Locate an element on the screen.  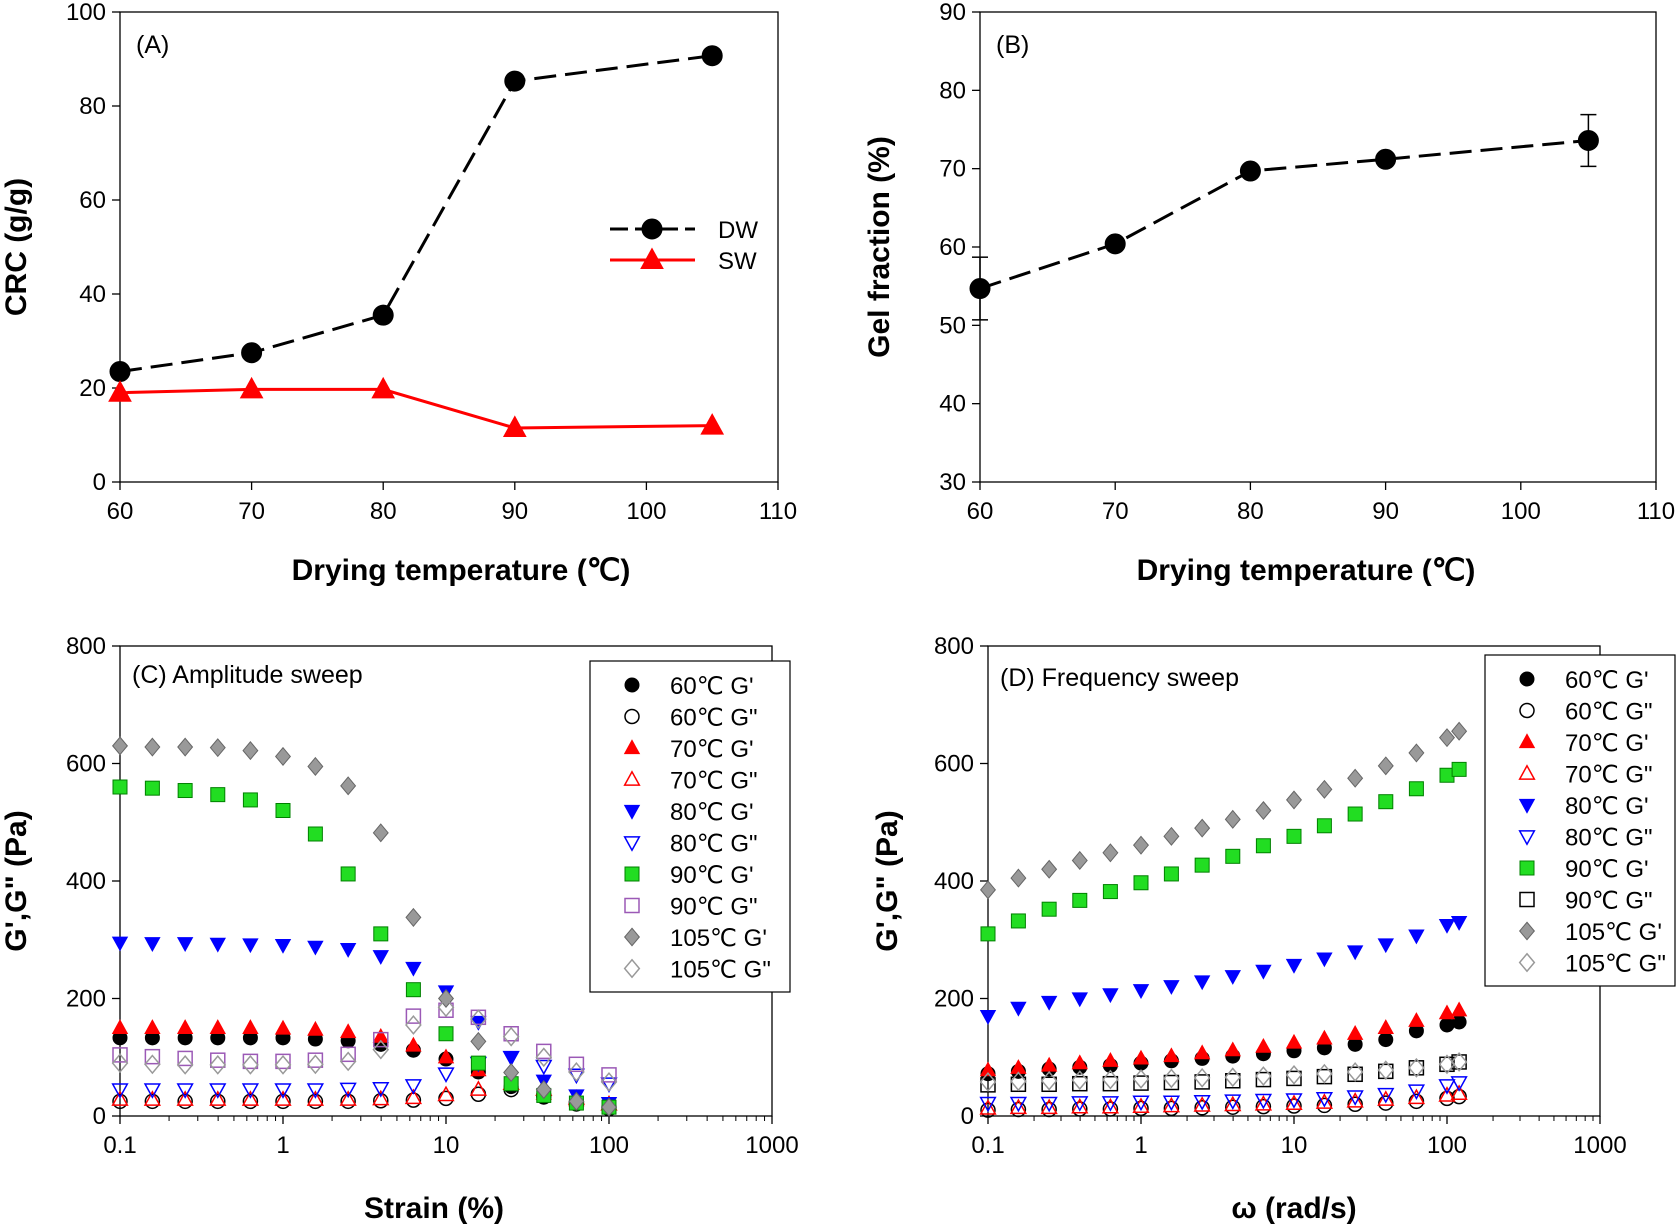
x-tick-label: 90 is located at coordinates (514, 511).